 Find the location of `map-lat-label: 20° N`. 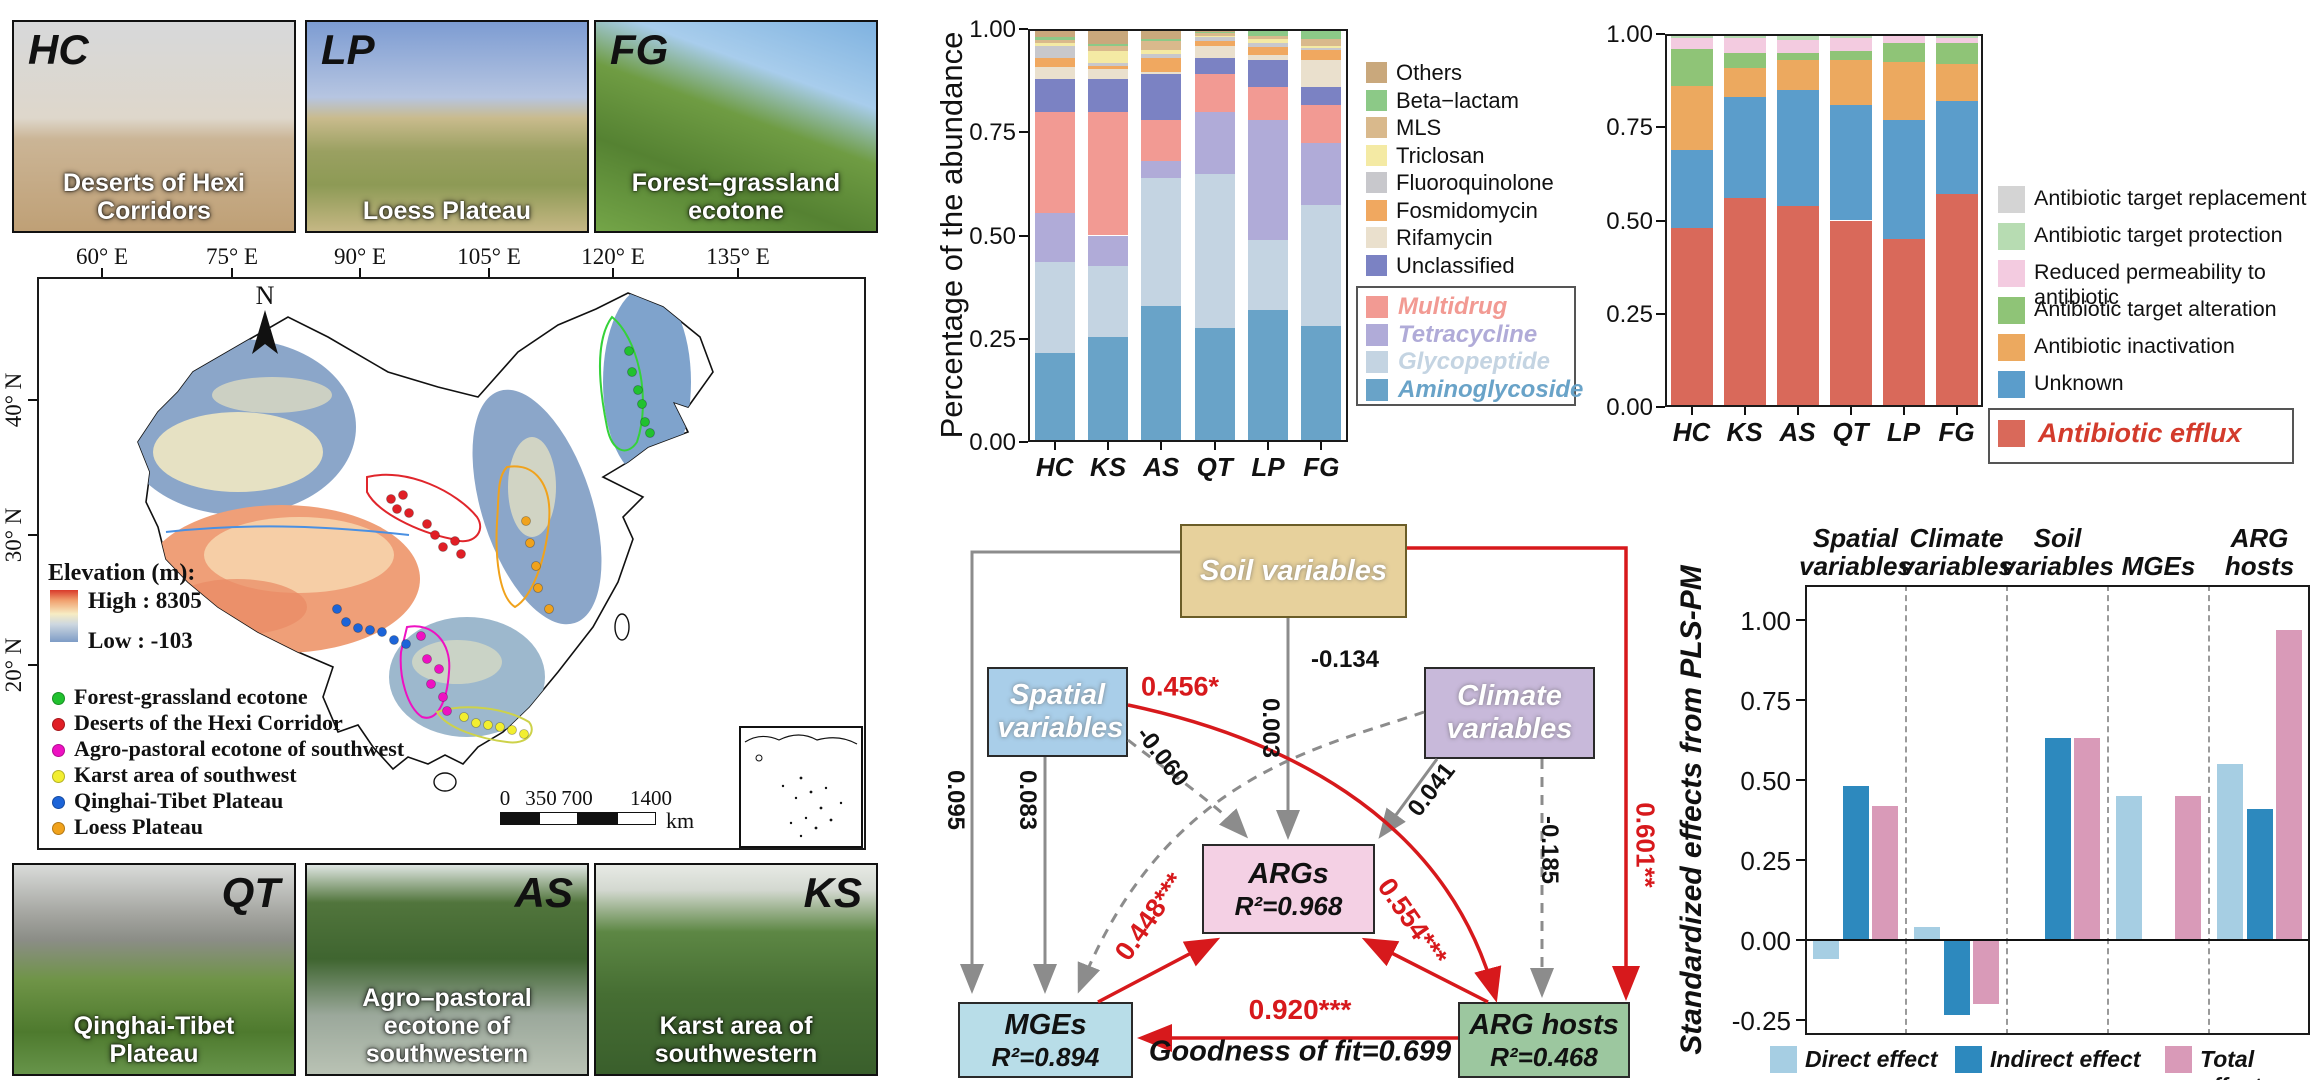

map-lat-label: 20° N is located at coordinates (13, 665).